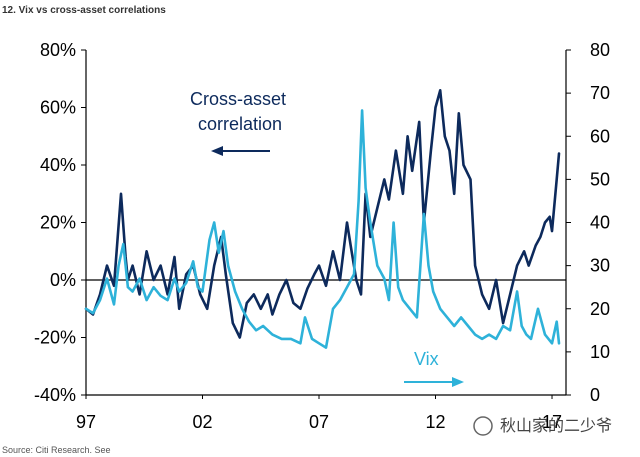 This screenshot has height=457, width=640. What do you see at coordinates (55, 338) in the screenshot?
I see `left-tick-label: -20%` at bounding box center [55, 338].